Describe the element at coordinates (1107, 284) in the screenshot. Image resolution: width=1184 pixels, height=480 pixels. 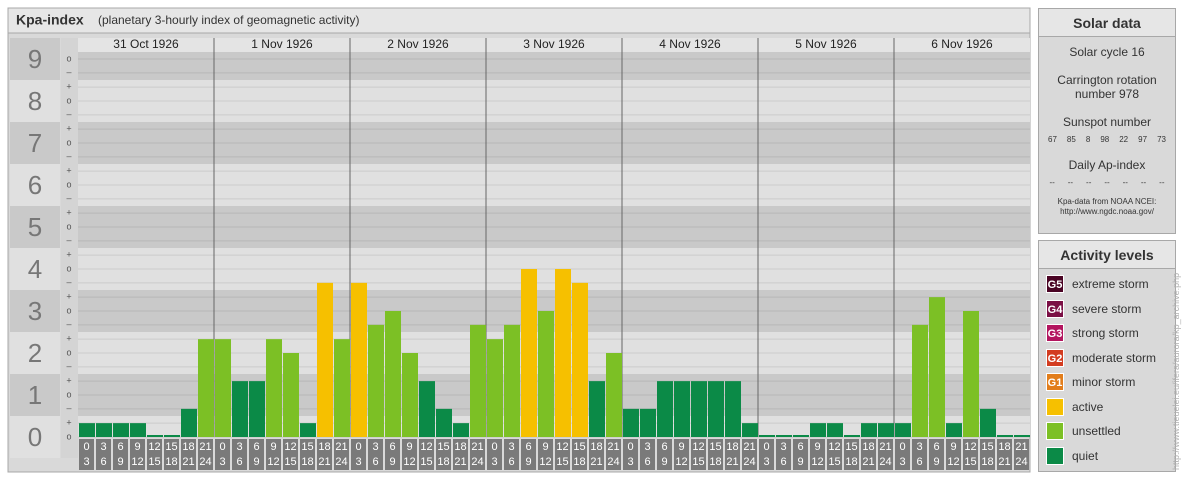
I see `activity-level: G5 extreme storm` at that location.